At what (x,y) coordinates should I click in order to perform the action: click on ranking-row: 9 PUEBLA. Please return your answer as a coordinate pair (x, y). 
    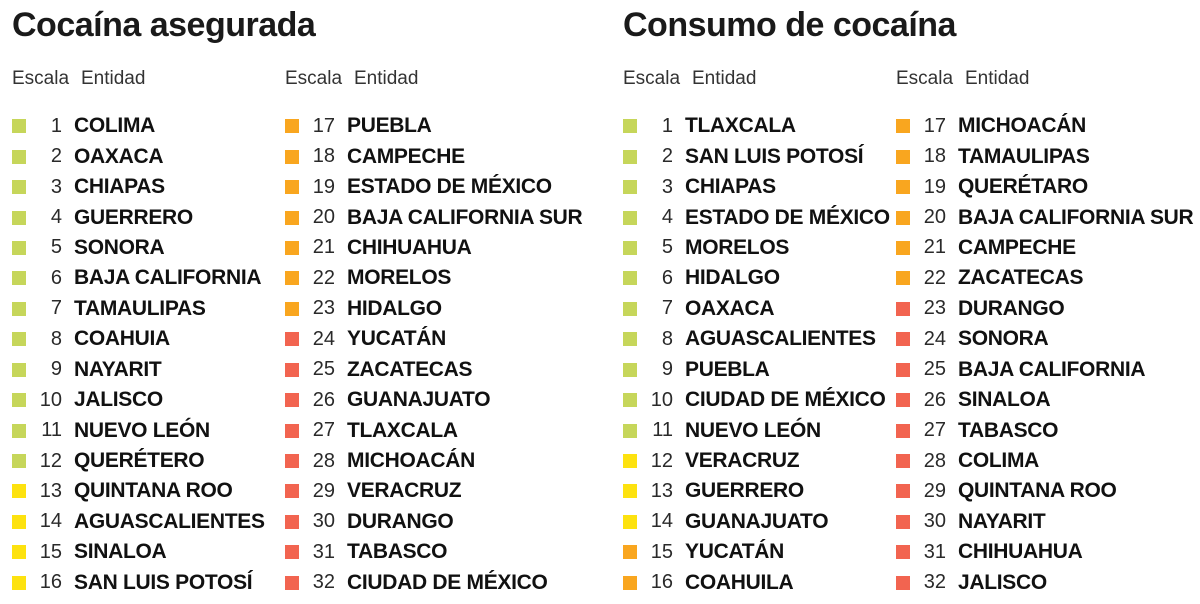
    Looking at the image, I should click on (756, 370).